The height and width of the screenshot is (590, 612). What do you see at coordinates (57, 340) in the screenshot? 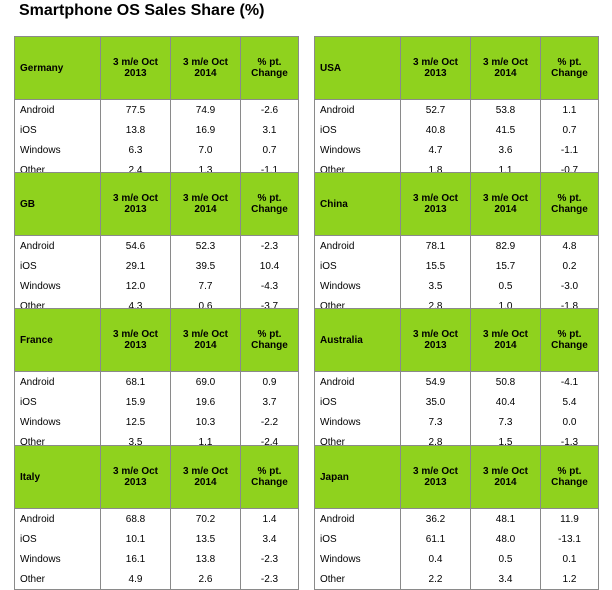
I see `region-name: France` at bounding box center [57, 340].